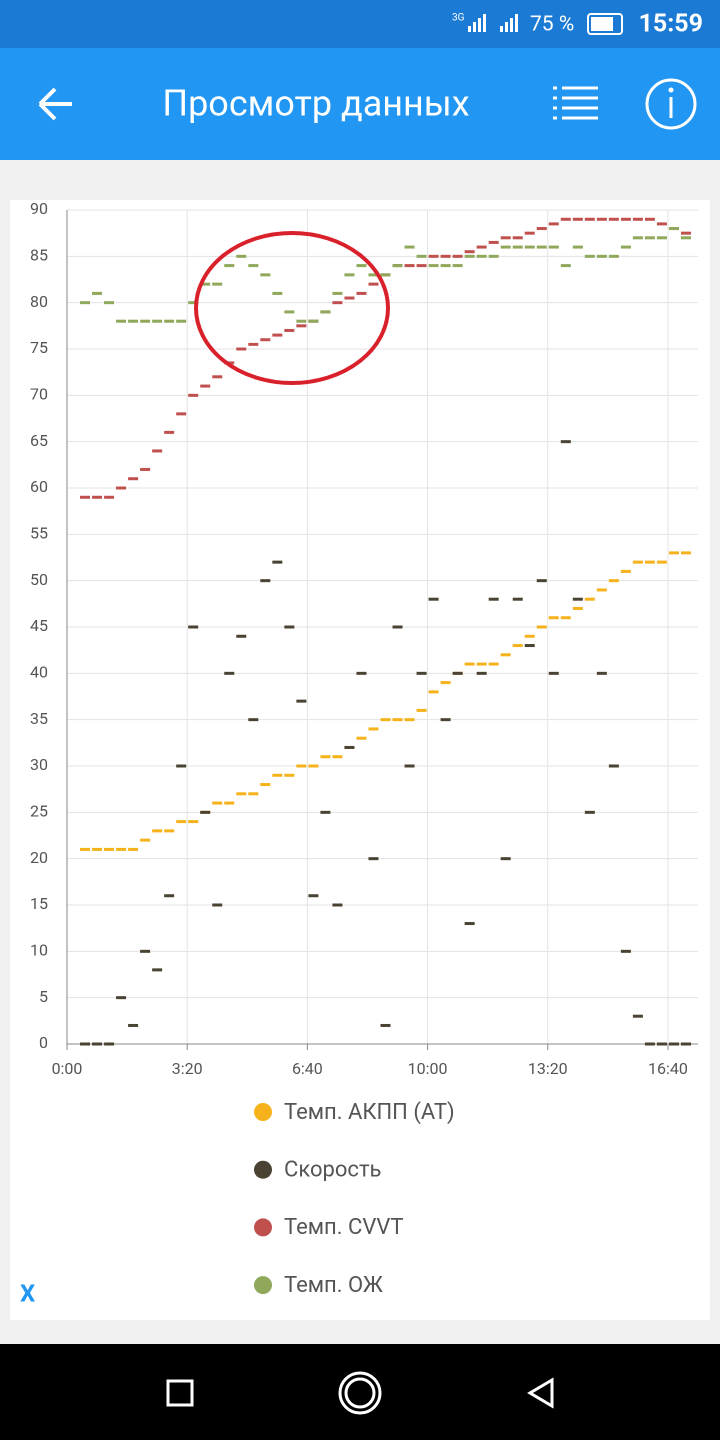 This screenshot has width=720, height=1440. I want to click on y-tick-label: 85, so click(39, 255).